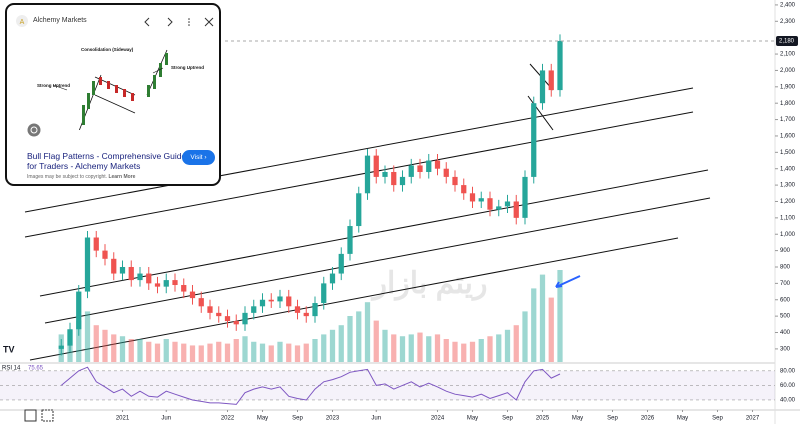 This screenshot has height=424, width=800. What do you see at coordinates (228, 419) in the screenshot?
I see `x-tick-label: 2022` at bounding box center [228, 419].